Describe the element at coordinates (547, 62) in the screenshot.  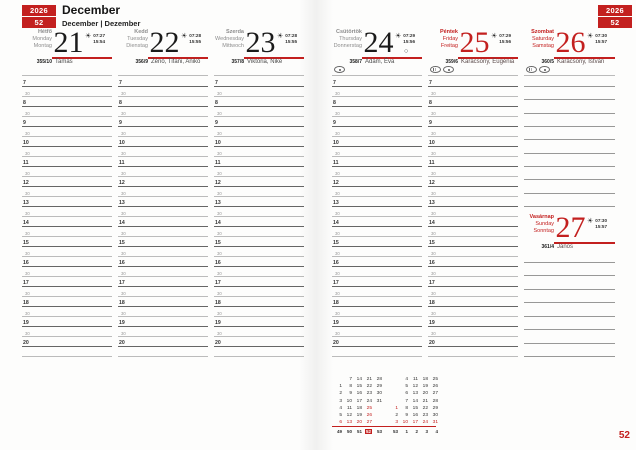
I see `day-of-year: 360/5` at that location.